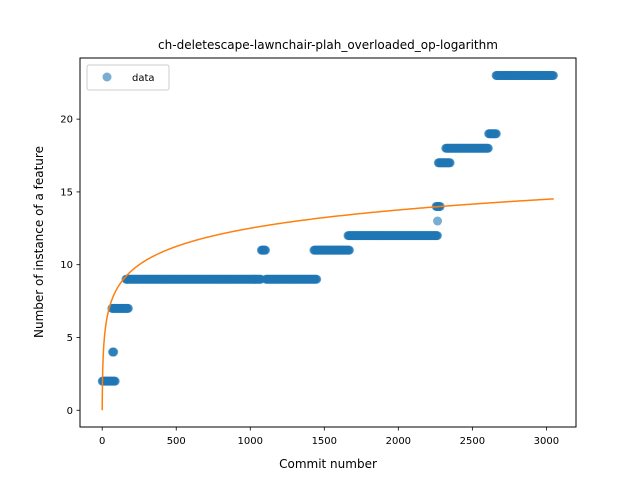  I want to click on y-tick-label: 0, so click(70, 411).